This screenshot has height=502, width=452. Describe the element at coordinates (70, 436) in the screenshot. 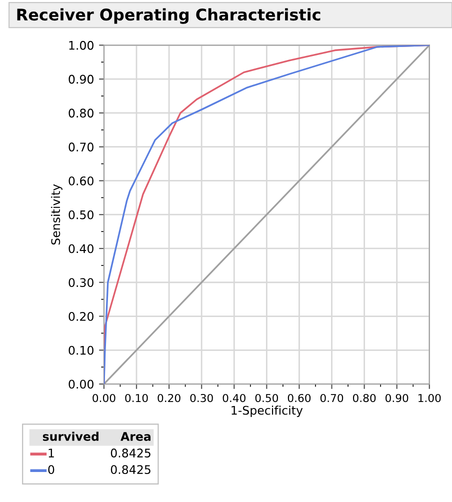

I see `legend-title: survived` at that location.